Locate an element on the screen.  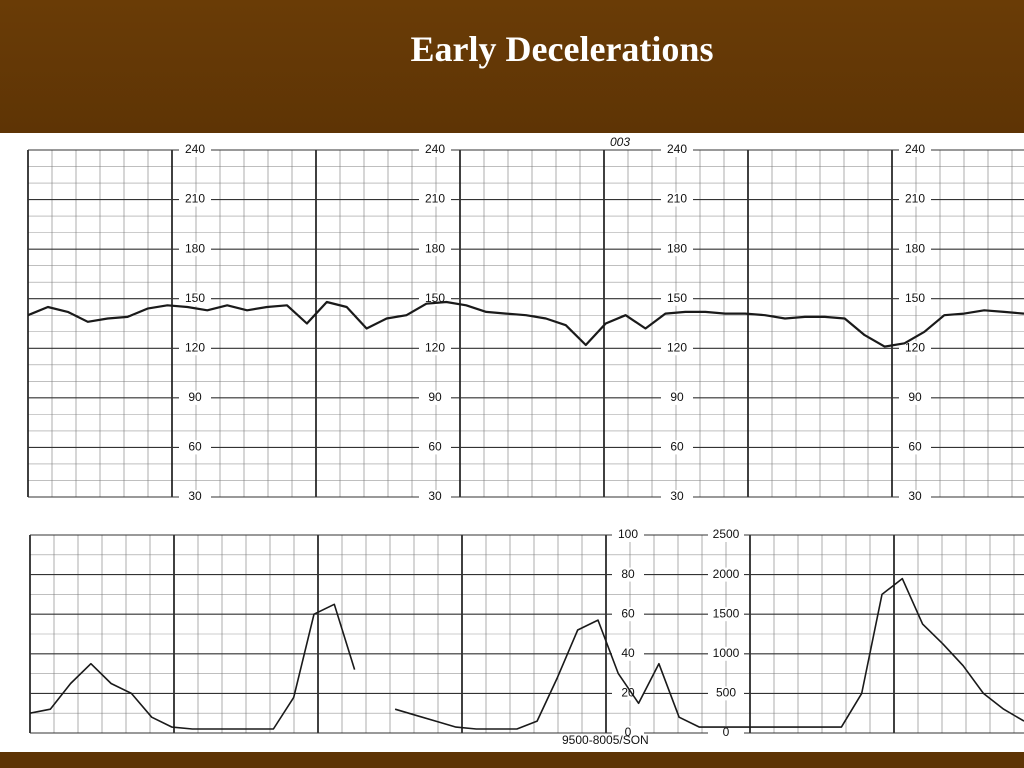
y-tick-label: 0 is located at coordinates (628, 732).